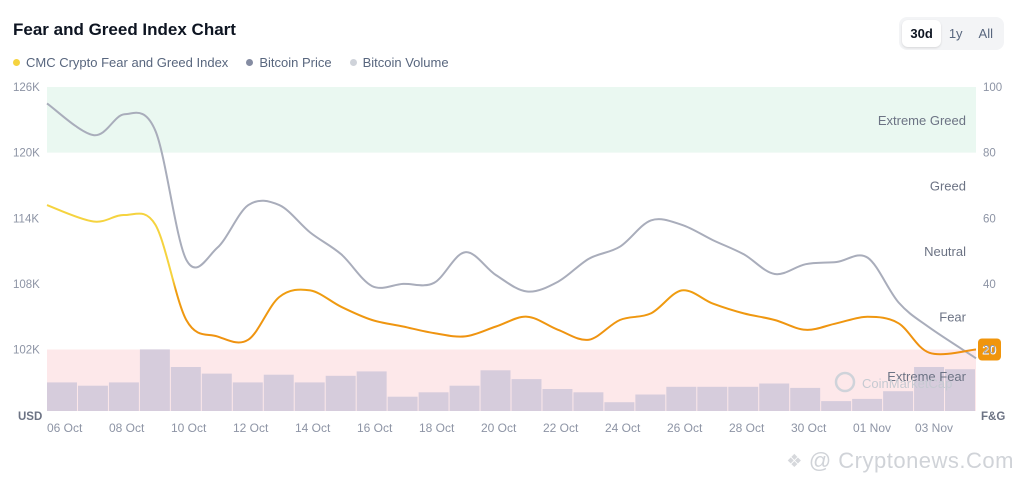 The image size is (1024, 487). What do you see at coordinates (313, 428) in the screenshot?
I see `x-axis-tick: 14 Oct` at bounding box center [313, 428].